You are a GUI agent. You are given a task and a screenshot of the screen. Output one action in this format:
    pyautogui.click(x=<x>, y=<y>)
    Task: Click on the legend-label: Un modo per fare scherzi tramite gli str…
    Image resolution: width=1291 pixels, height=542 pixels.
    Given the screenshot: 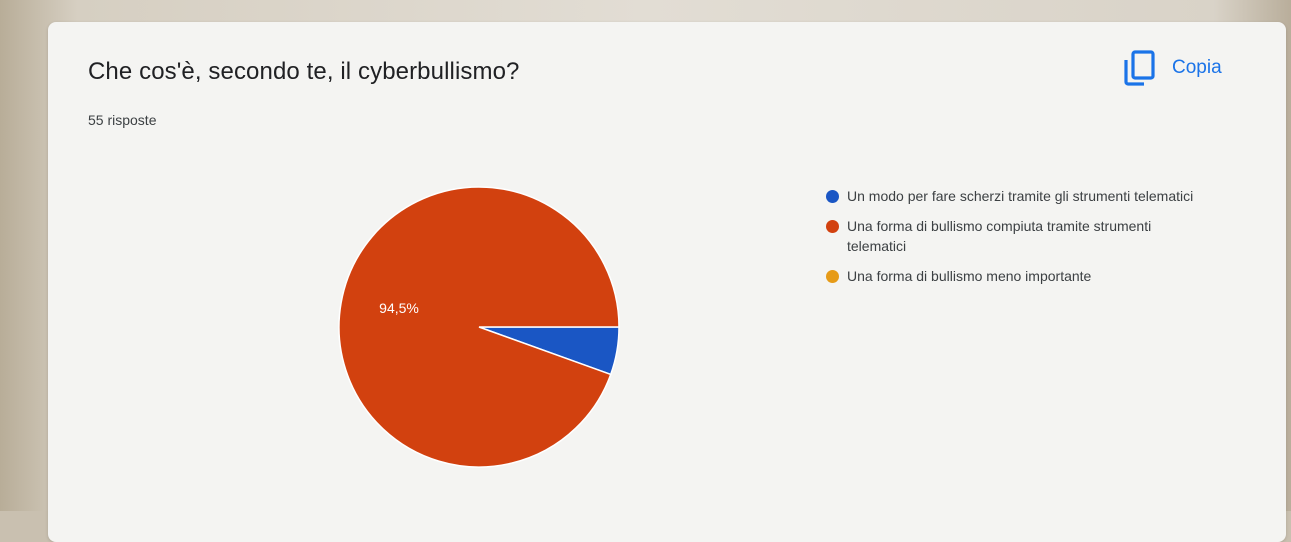 What is the action you would take?
    pyautogui.click(x=1020, y=196)
    